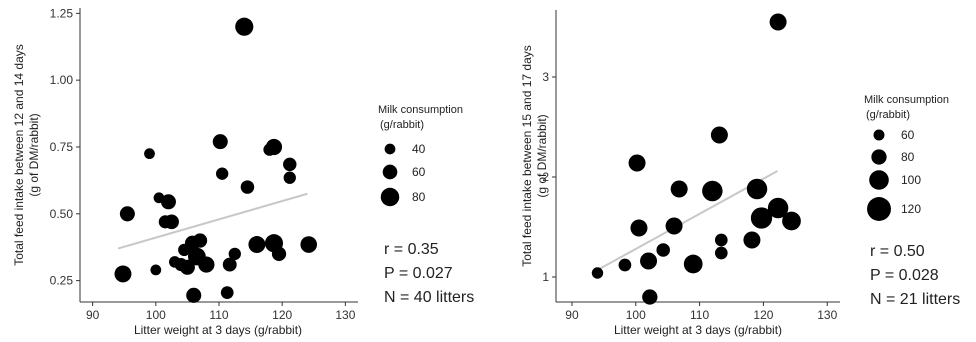 The height and width of the screenshot is (342, 976). Describe the element at coordinates (218, 315) in the screenshot. I see `left-x-tick-label: 110` at that location.